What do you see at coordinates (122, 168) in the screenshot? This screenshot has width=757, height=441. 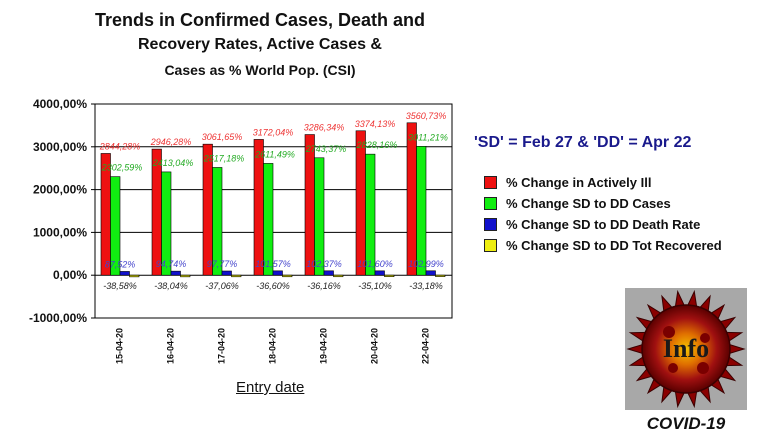 I see `data-label: 2302,59%` at bounding box center [122, 168].